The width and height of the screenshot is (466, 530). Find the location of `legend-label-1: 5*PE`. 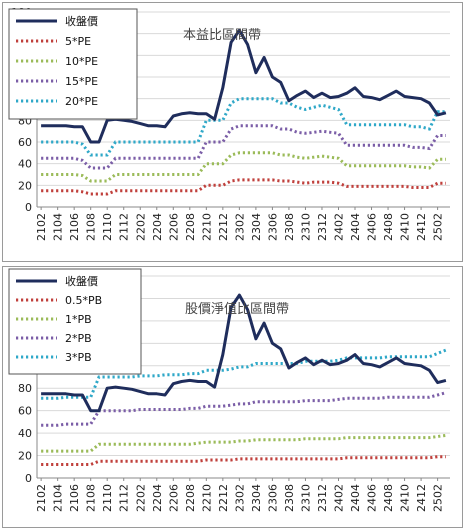

legend-label-1: 5*PE is located at coordinates (78, 41).